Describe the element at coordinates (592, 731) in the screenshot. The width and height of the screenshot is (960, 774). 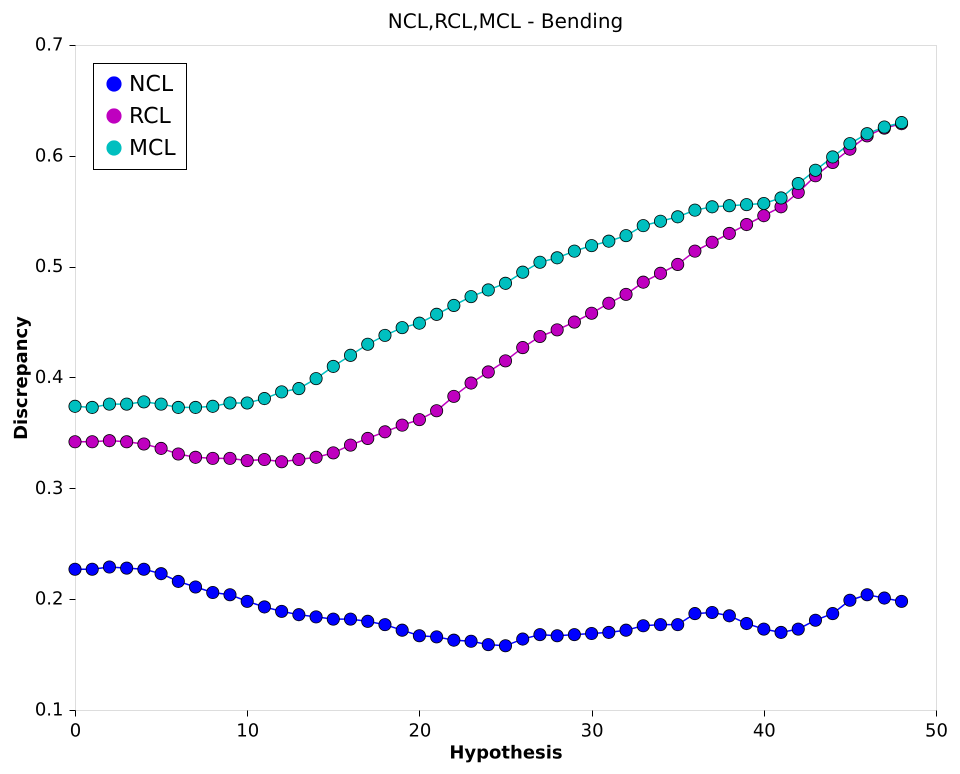
I see `x-tick-label: 30` at that location.